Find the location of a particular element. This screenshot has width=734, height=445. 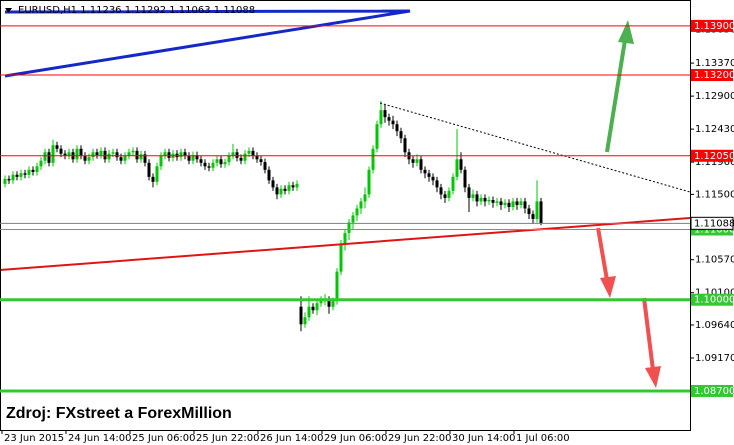

level-label: 1.08700 is located at coordinates (714, 391).